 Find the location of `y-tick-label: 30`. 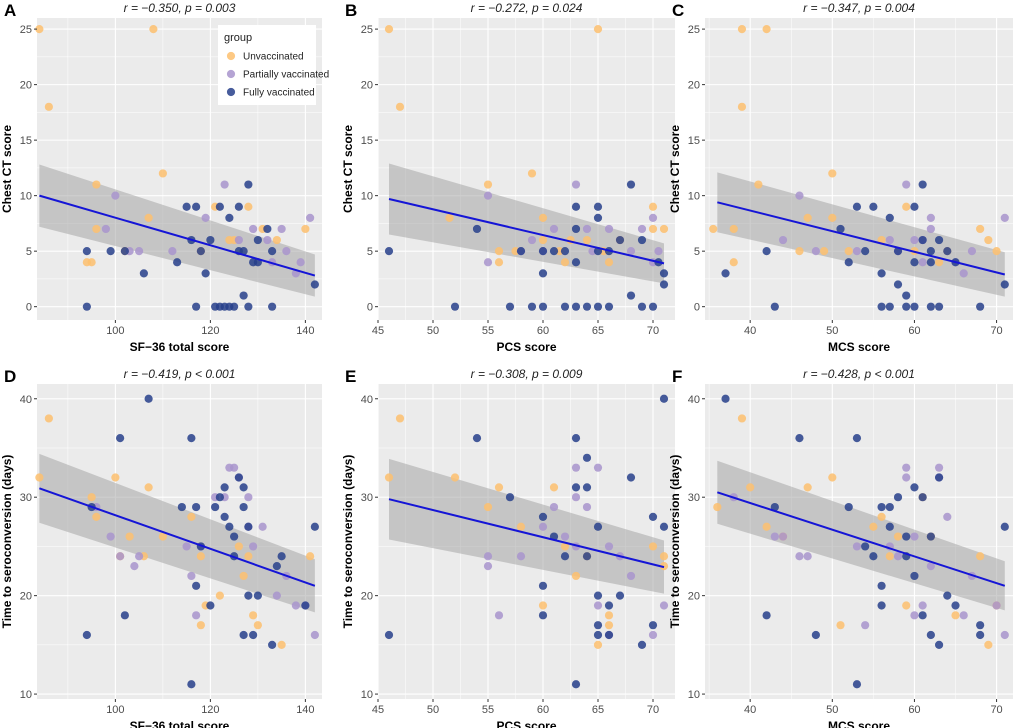

y-tick-label: 30 is located at coordinates (694, 498).